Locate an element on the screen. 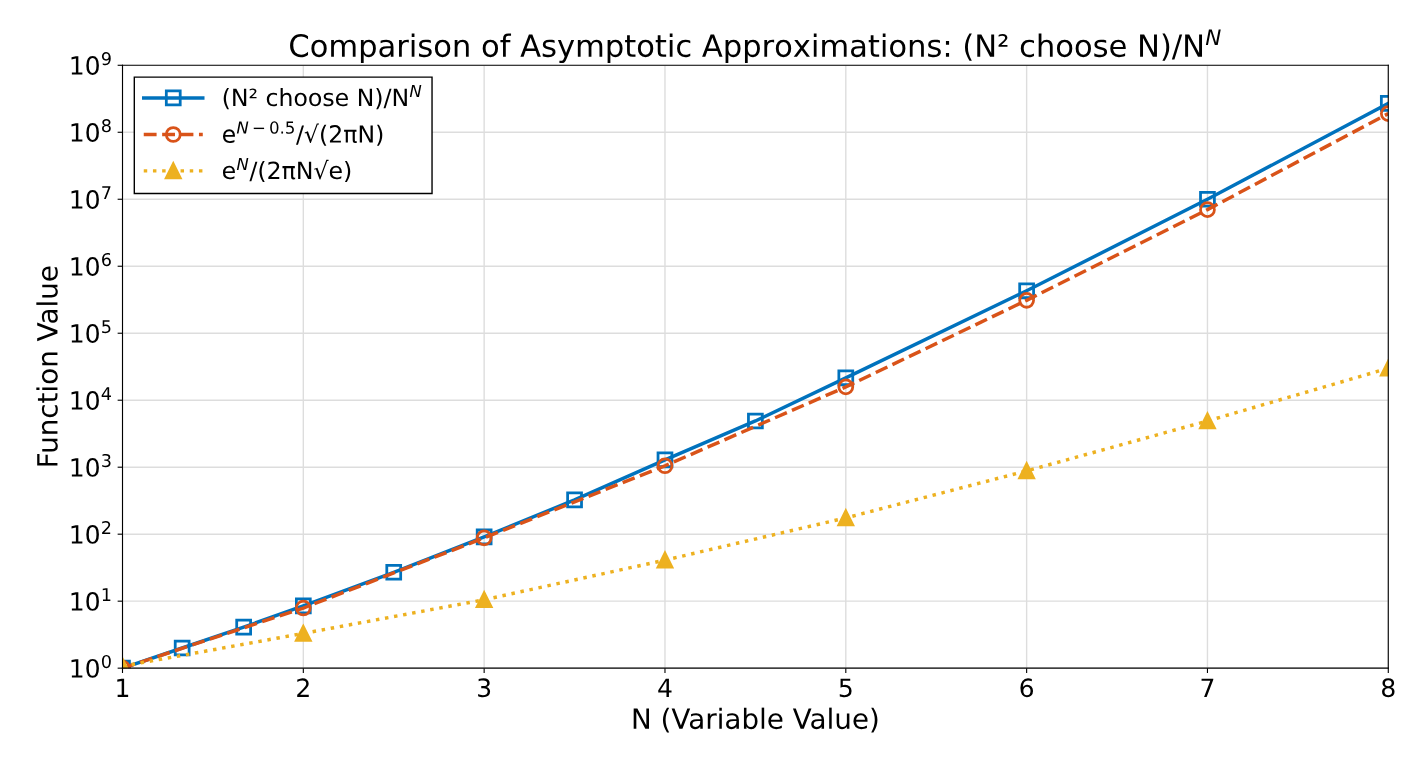 This screenshot has height=768, width=1408. y-tick-label: 10$^{2}$ is located at coordinates (91, 532).